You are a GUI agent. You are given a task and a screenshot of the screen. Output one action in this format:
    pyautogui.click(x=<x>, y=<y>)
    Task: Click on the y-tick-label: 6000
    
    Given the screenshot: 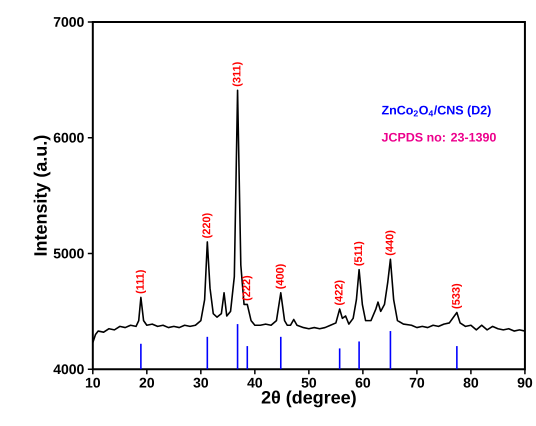 What is the action you would take?
    pyautogui.click(x=69, y=137)
    